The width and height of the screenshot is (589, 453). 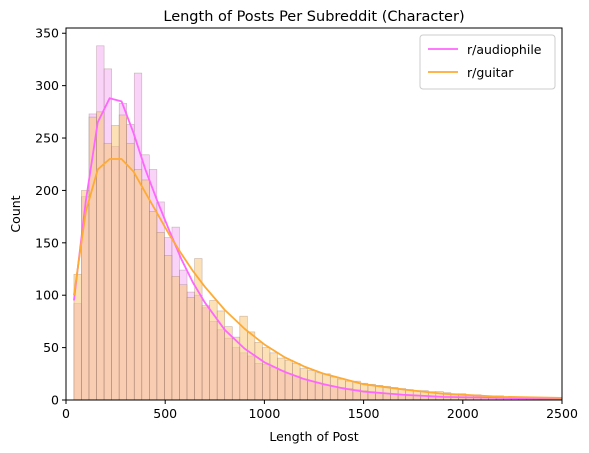 I want to click on x-tick-label: 2500, so click(x=562, y=413).